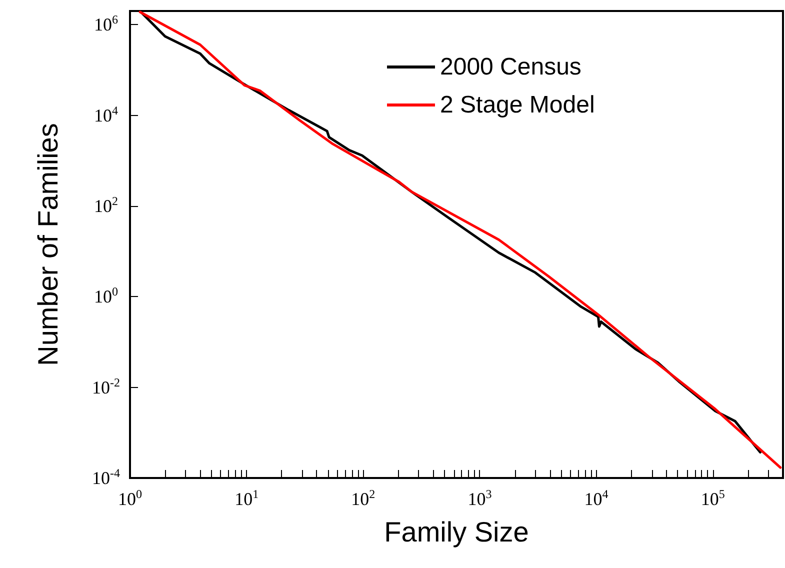 This screenshot has height=568, width=785. I want to click on legend-label: 2000 Census, so click(511, 67).